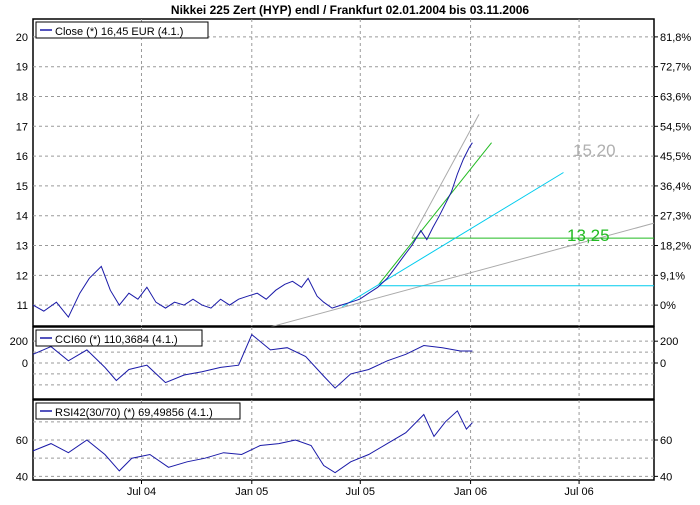 The height and width of the screenshot is (505, 700). I want to click on price-legend: Close (*) 16,45 EUR (4.1.), so click(122, 30).